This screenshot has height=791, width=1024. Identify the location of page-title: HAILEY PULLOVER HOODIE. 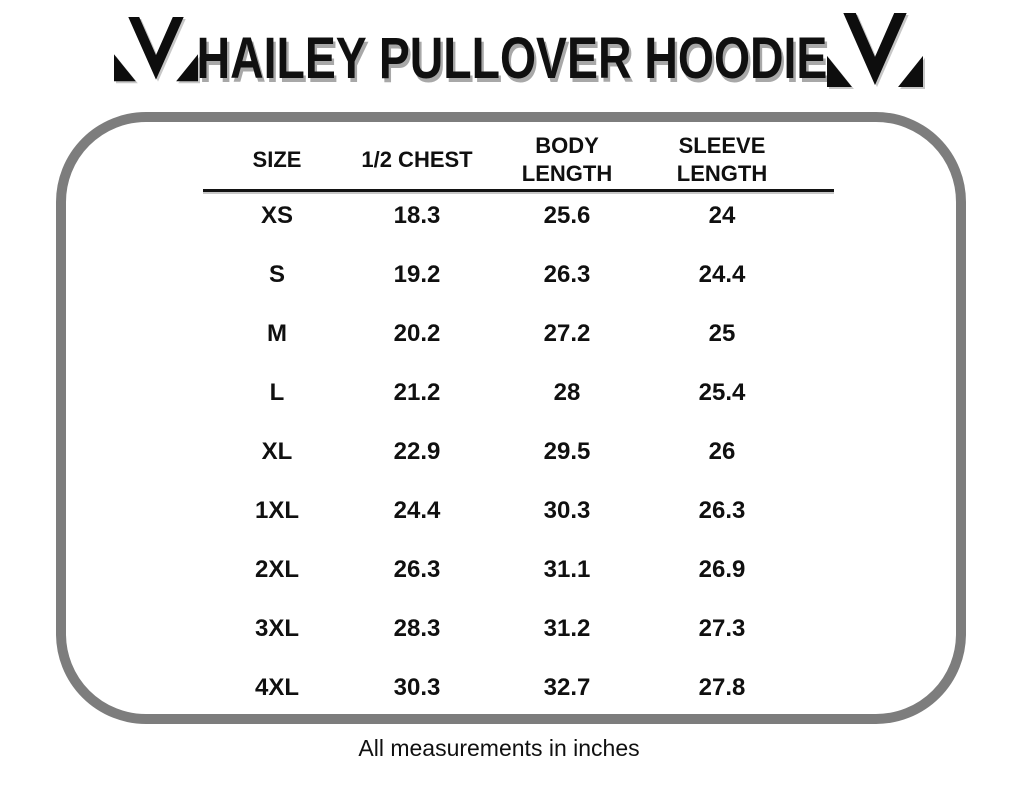
(512, 58).